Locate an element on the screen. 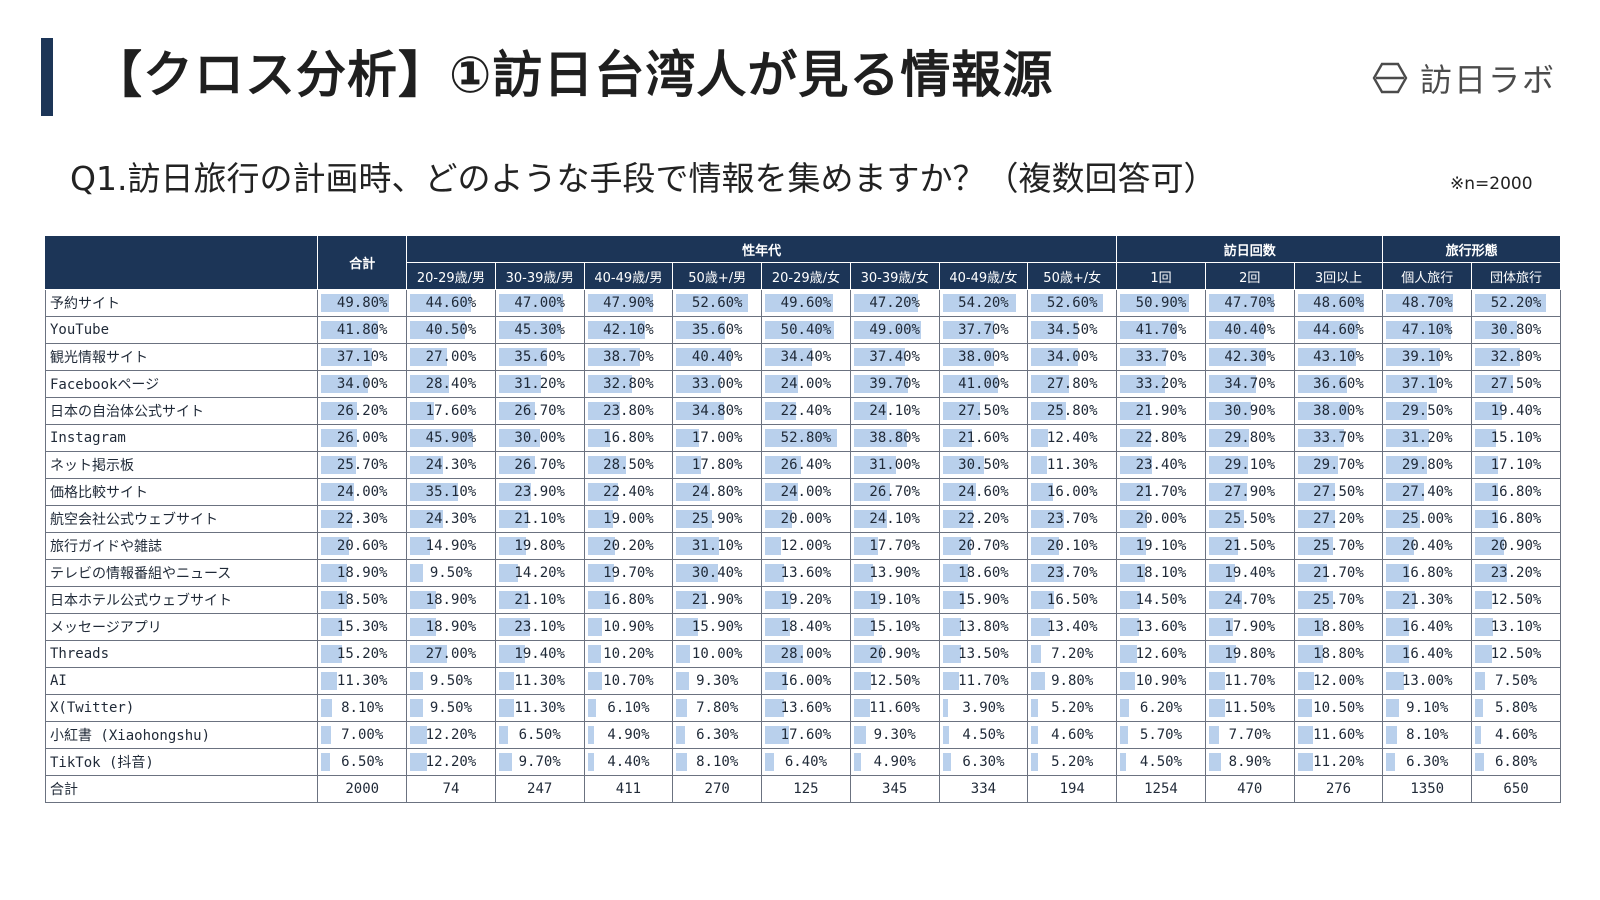 The width and height of the screenshot is (1600, 900). value-label: 29.80% is located at coordinates (1427, 465).